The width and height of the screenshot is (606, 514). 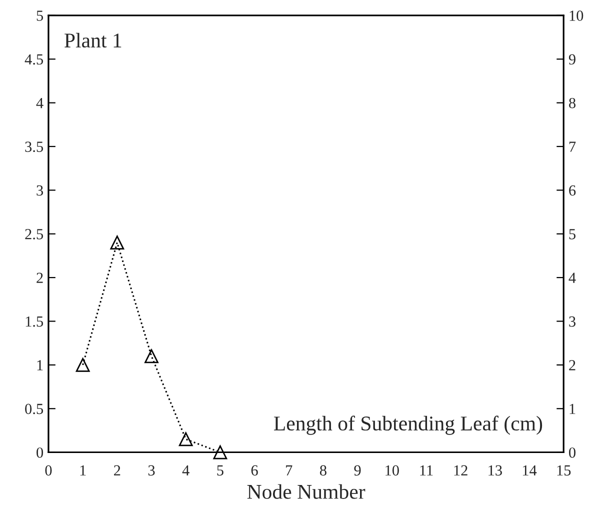 What do you see at coordinates (117, 470) in the screenshot?
I see `x-tick-label: 2` at bounding box center [117, 470].